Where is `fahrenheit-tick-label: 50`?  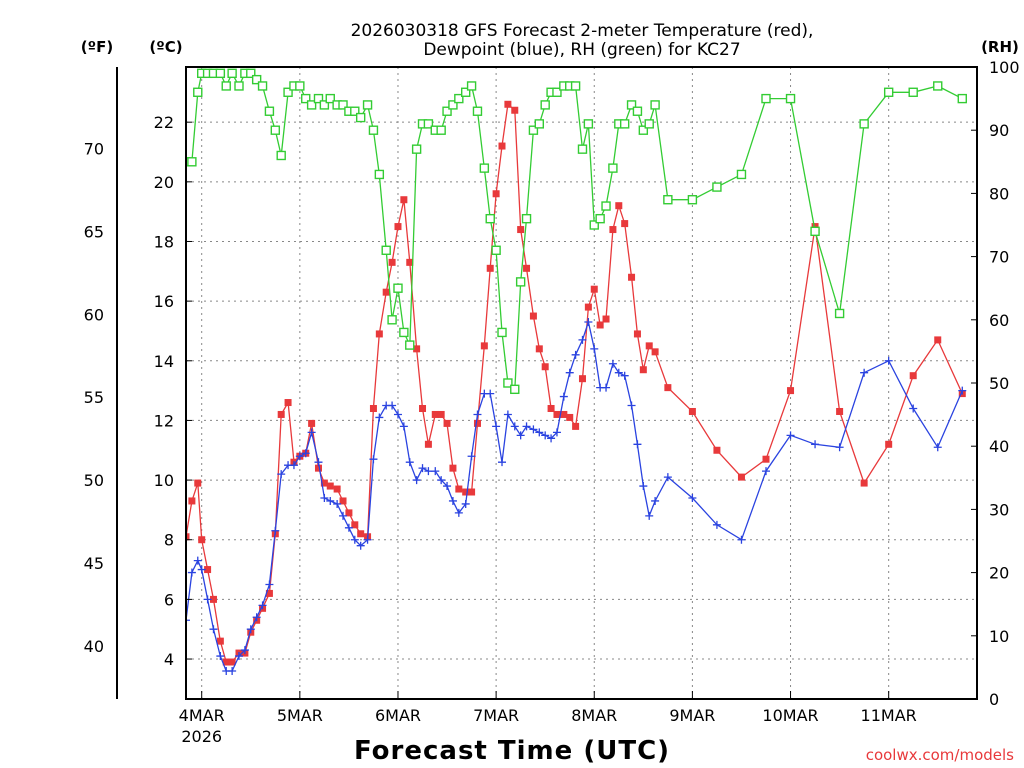
fahrenheit-tick-label: 50 is located at coordinates (94, 480).